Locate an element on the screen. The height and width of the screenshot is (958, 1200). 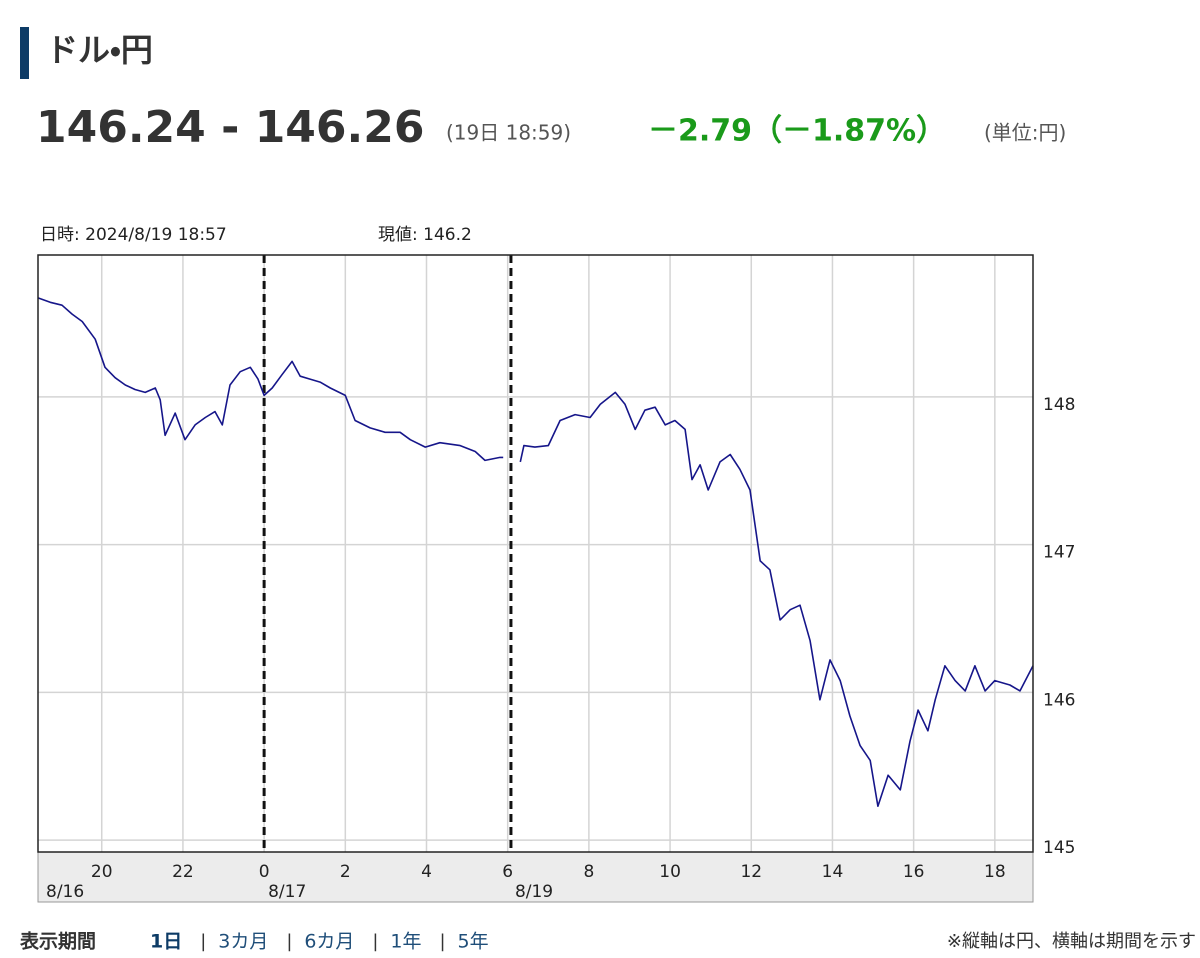
period-link: 5年 is located at coordinates (473, 942).